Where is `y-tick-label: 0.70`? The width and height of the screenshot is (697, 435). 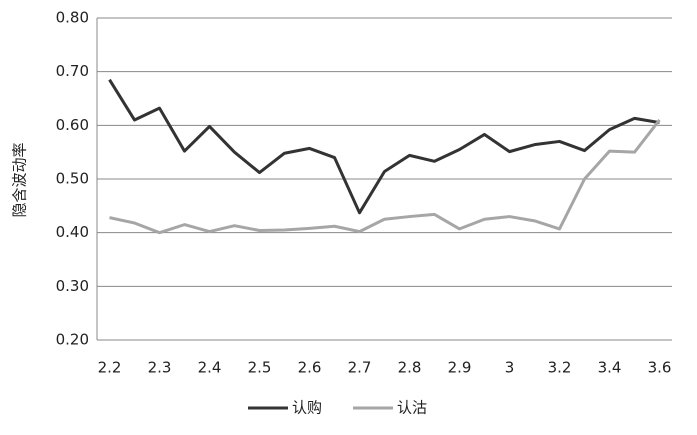
y-tick-label: 0.70 is located at coordinates (72, 71).